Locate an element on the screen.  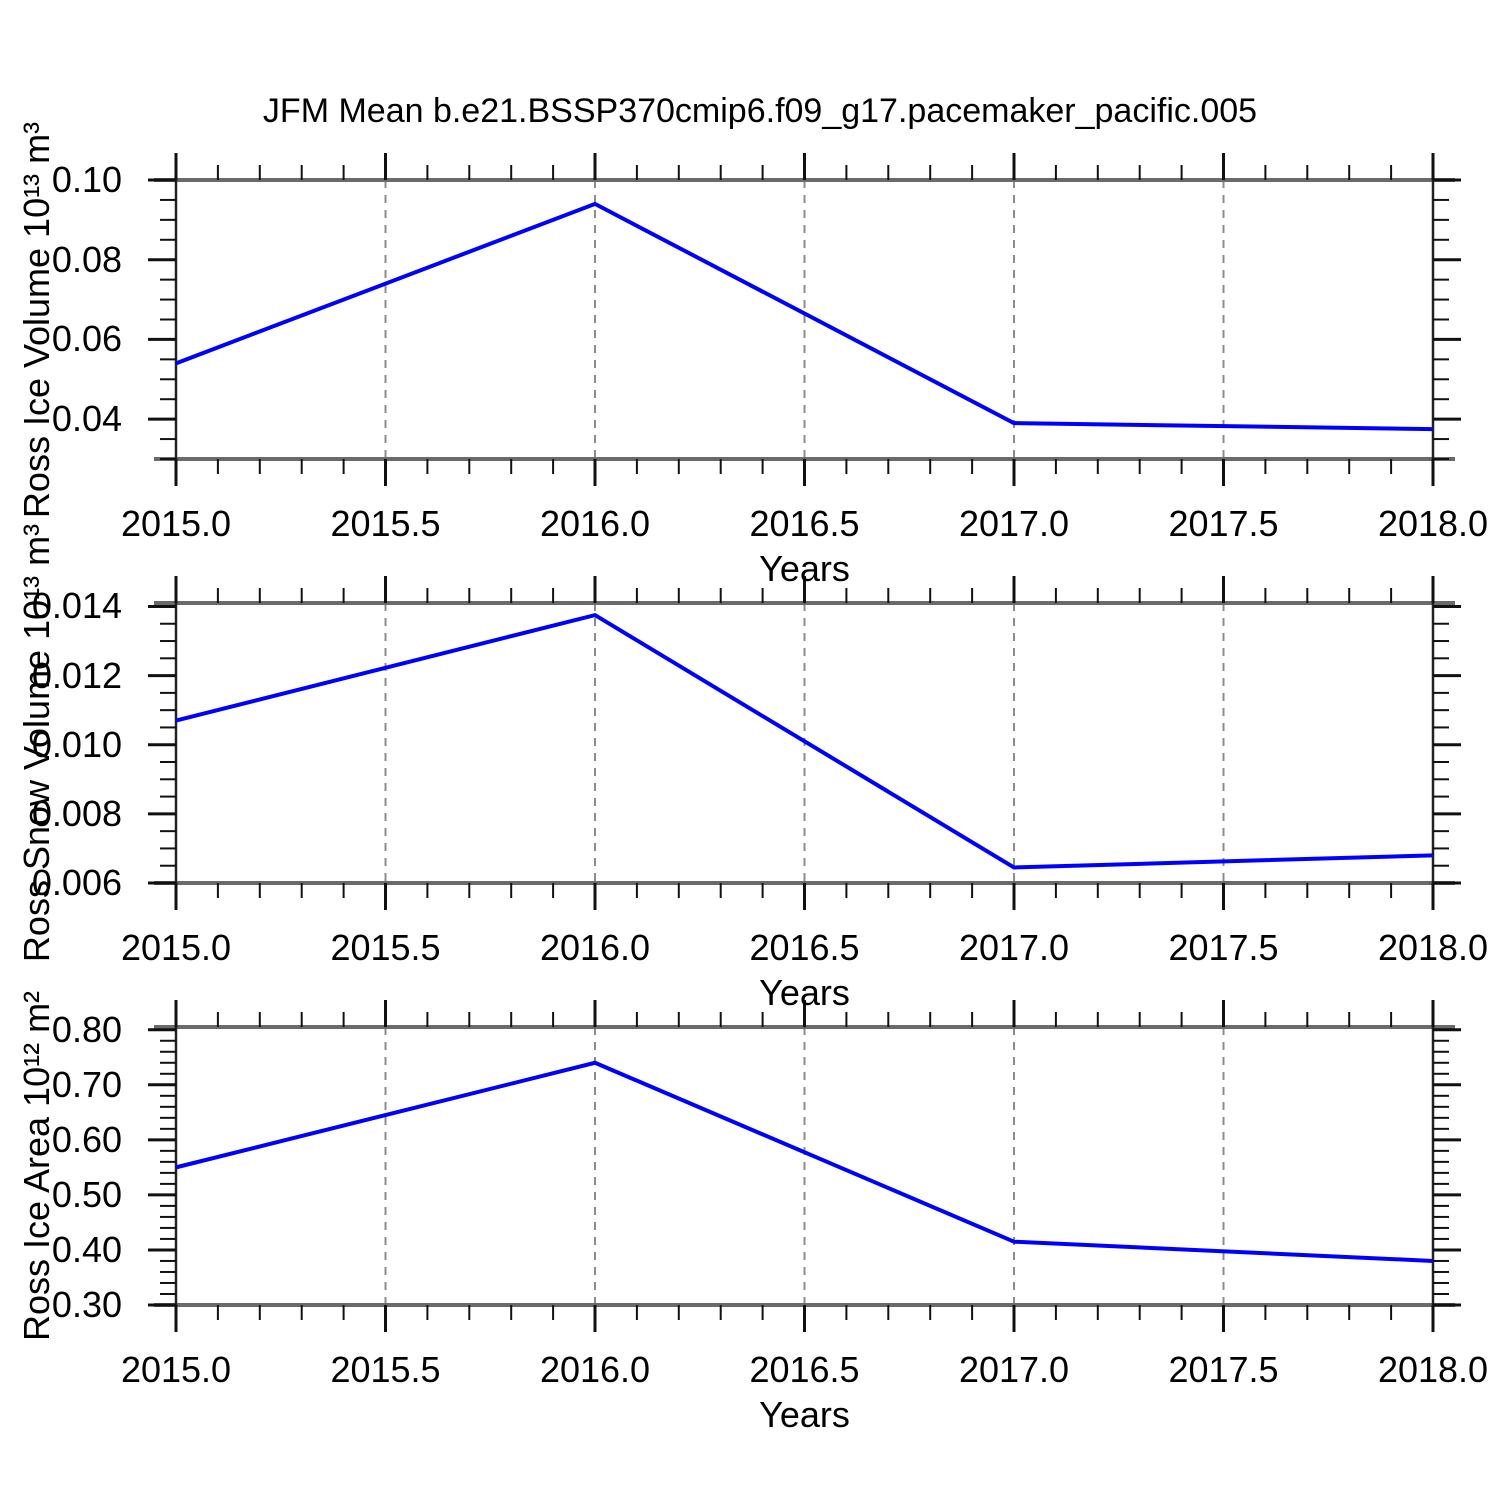
y-tick-label: 0.014 is located at coordinates (76, 606).